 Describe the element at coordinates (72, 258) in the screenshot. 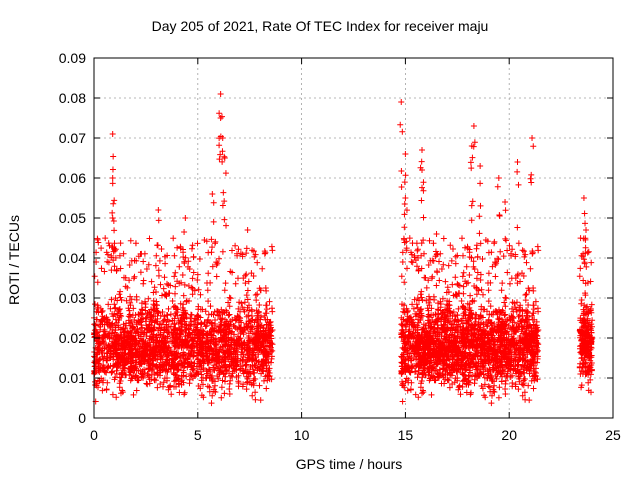

I see `y-tick-label: 0.04` at that location.